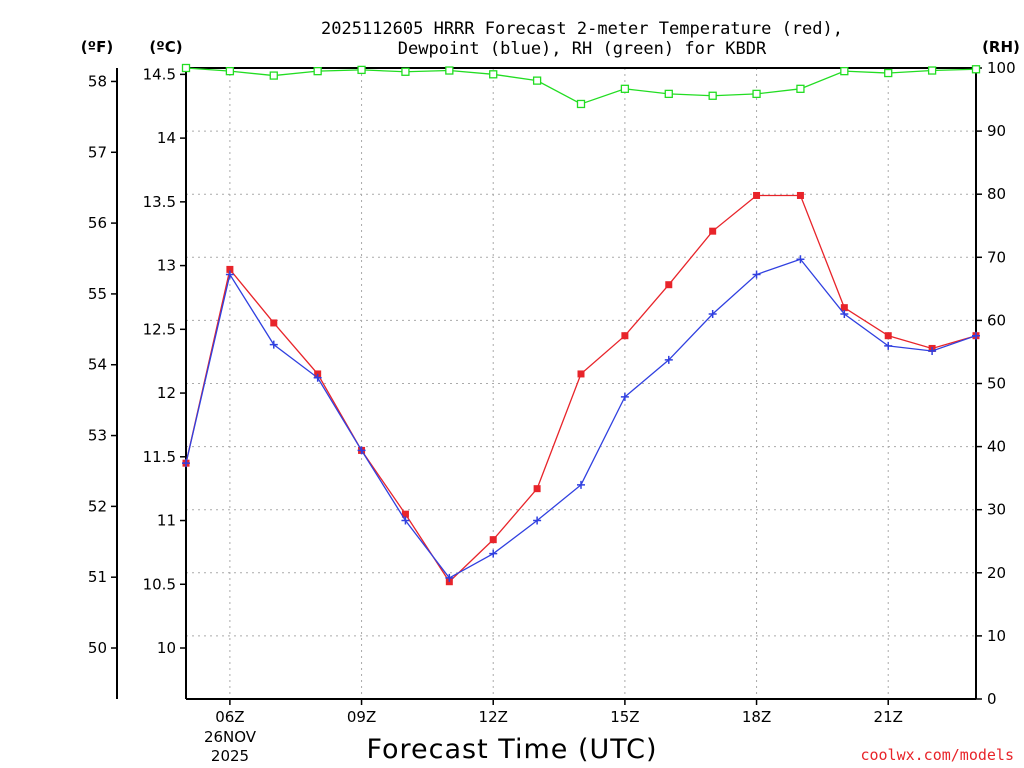 This screenshot has width=1024, height=768. What do you see at coordinates (159, 74) in the screenshot?
I see `celsius-tick-label: 14.5` at bounding box center [159, 74].